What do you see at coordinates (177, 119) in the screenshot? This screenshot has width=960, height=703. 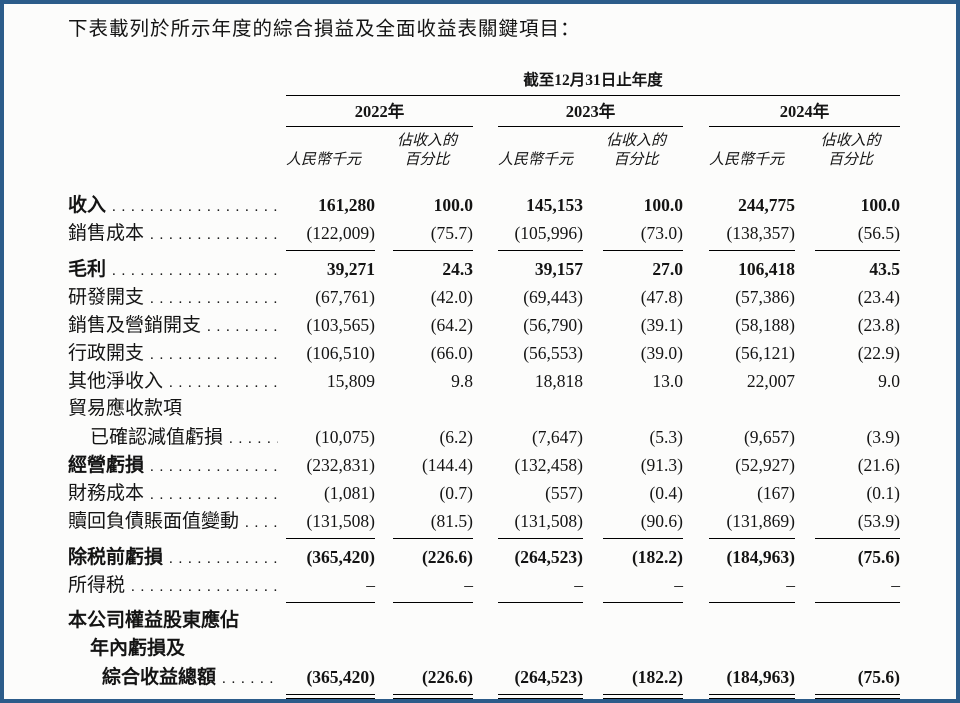 I see `label-column-spacer` at bounding box center [177, 119].